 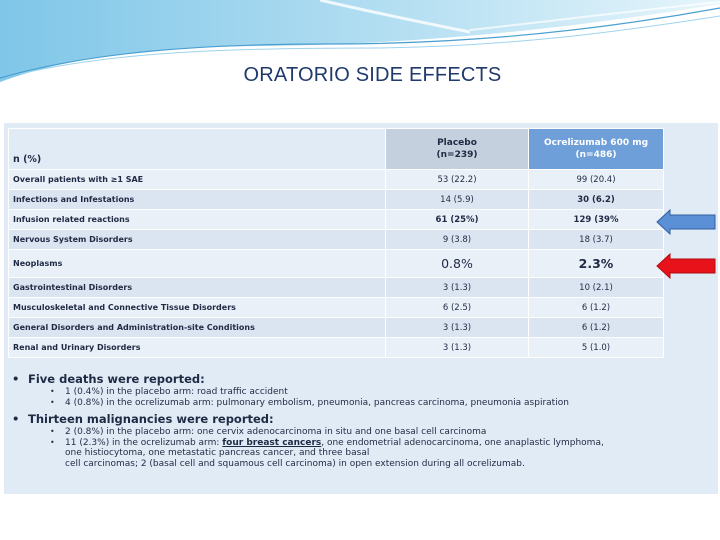 What do you see at coordinates (197, 149) in the screenshot?
I see `header-label: n (%)` at bounding box center [197, 149].